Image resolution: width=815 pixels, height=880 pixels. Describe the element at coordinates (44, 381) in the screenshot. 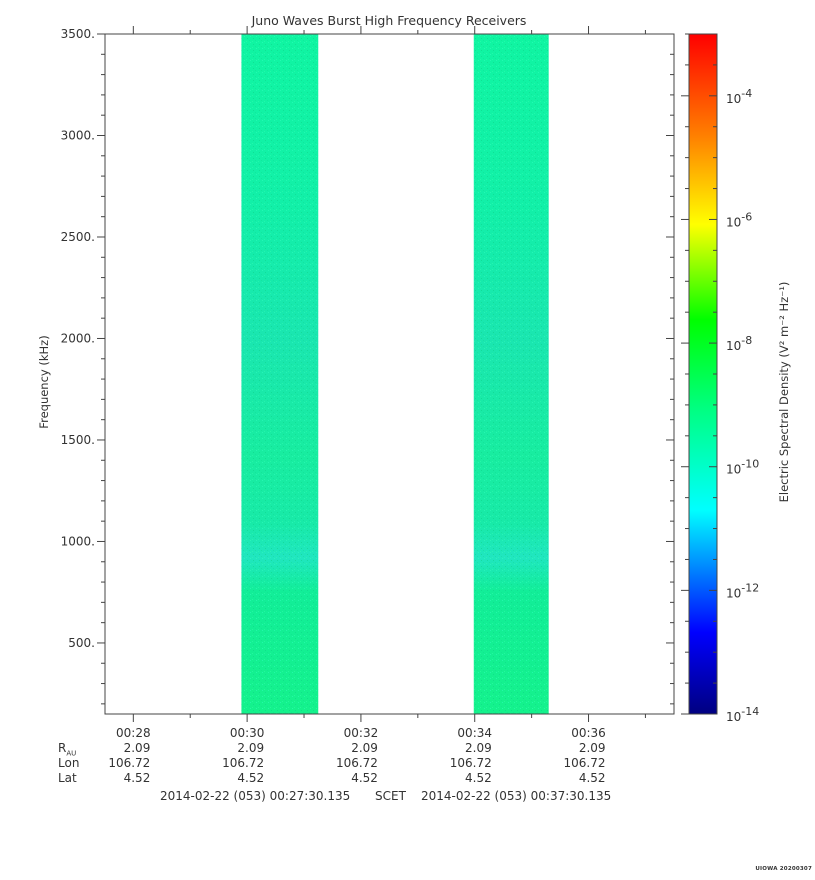

I see `y-axis-label: Frequency (kHz)` at that location.